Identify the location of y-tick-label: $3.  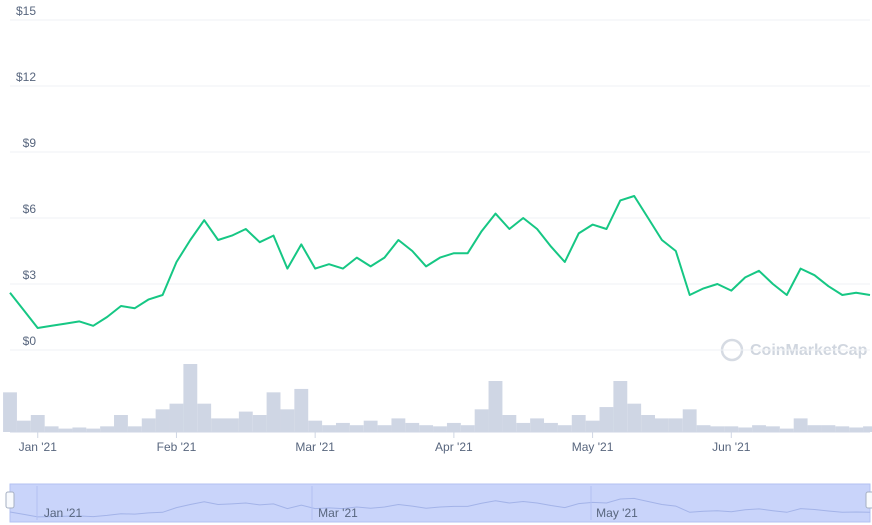
(30, 275).